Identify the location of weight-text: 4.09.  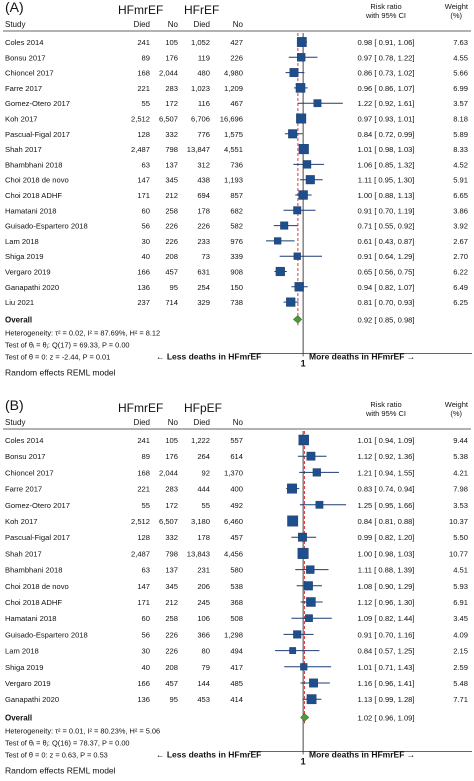
(460, 634).